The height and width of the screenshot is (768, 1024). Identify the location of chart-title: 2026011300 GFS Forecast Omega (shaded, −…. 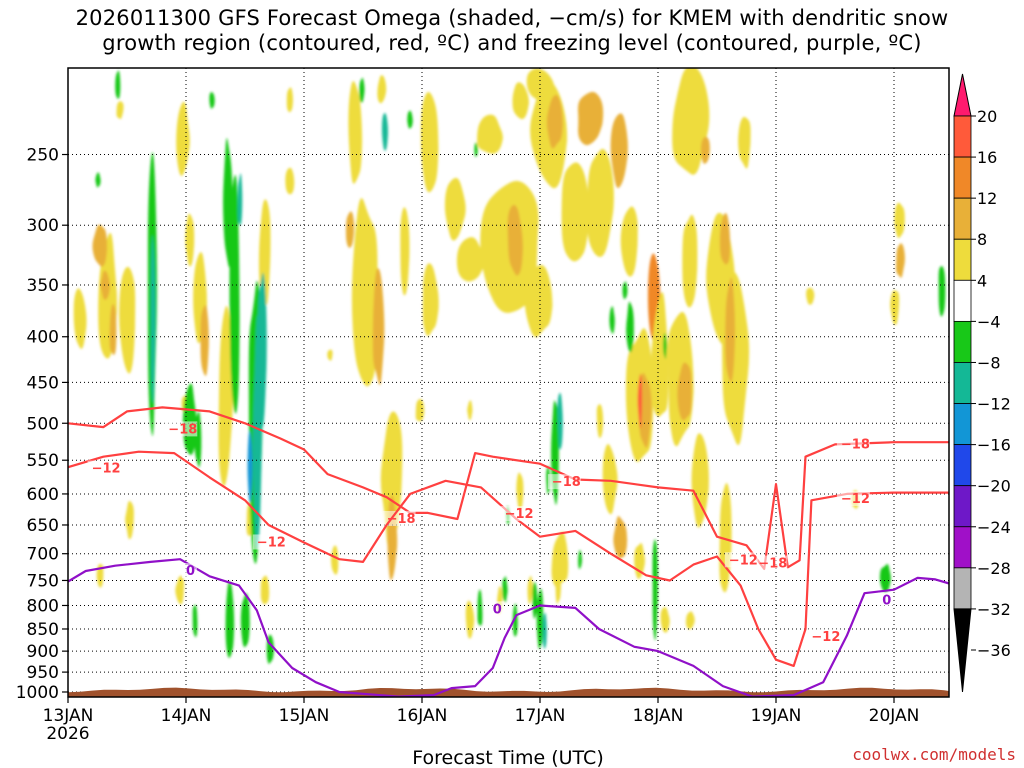
(512, 31).